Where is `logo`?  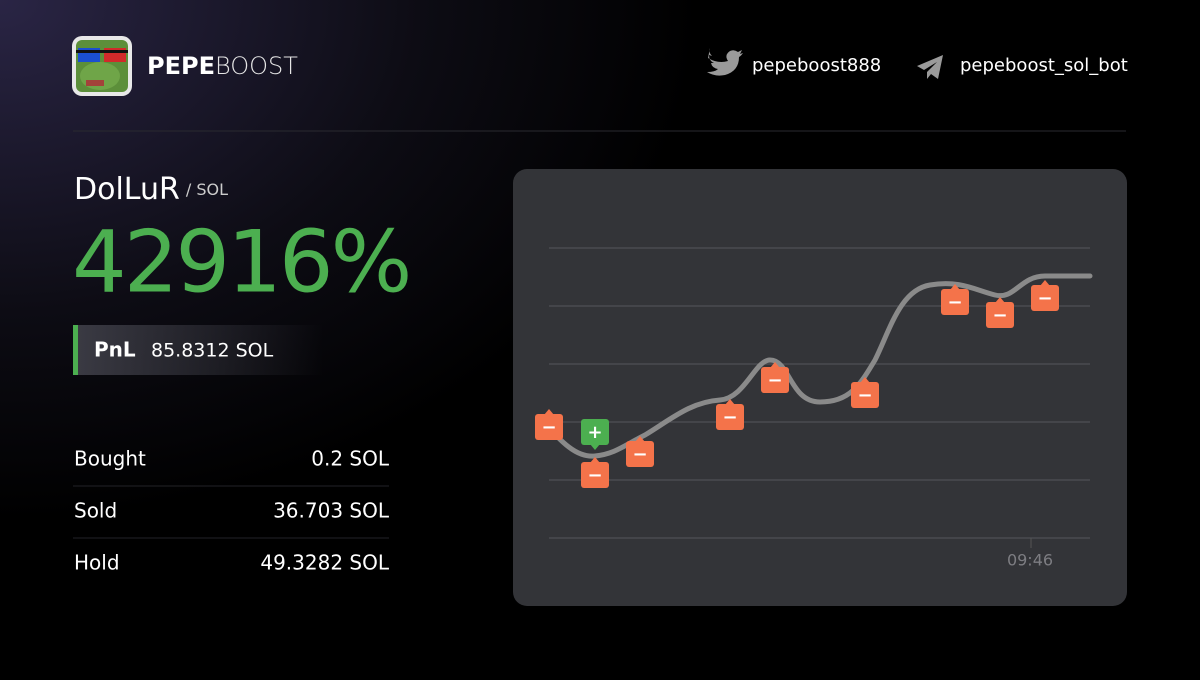
logo is located at coordinates (102, 66).